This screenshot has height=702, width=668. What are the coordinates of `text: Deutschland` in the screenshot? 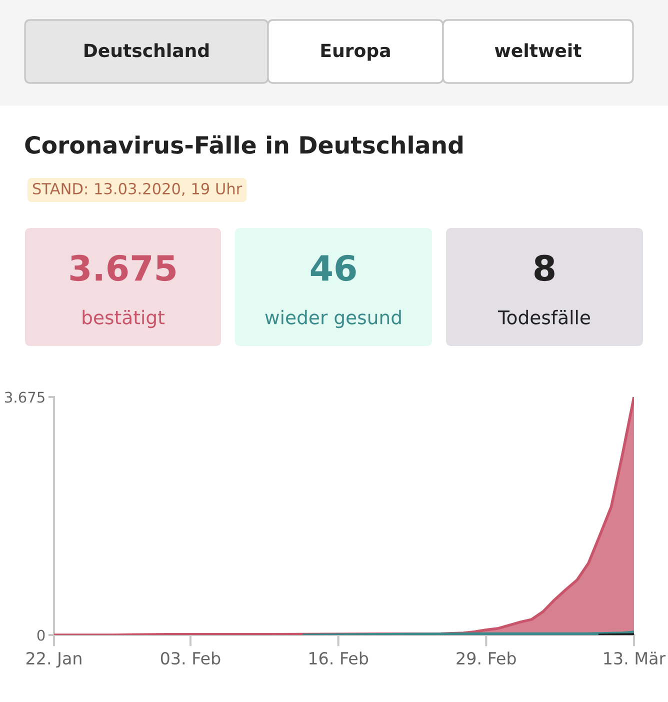 It's located at (146, 50).